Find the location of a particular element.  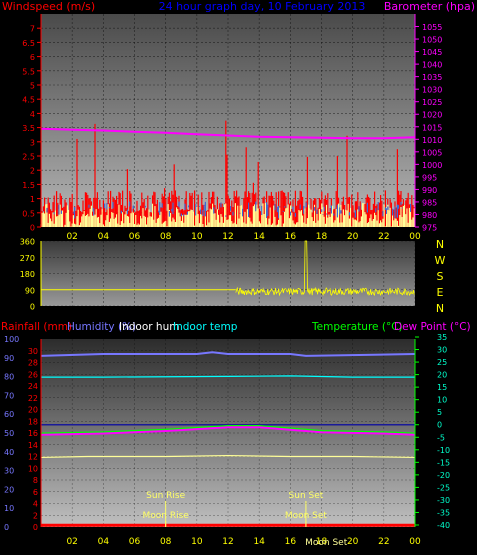

temperature-tick-label: -20 is located at coordinates (443, 475).